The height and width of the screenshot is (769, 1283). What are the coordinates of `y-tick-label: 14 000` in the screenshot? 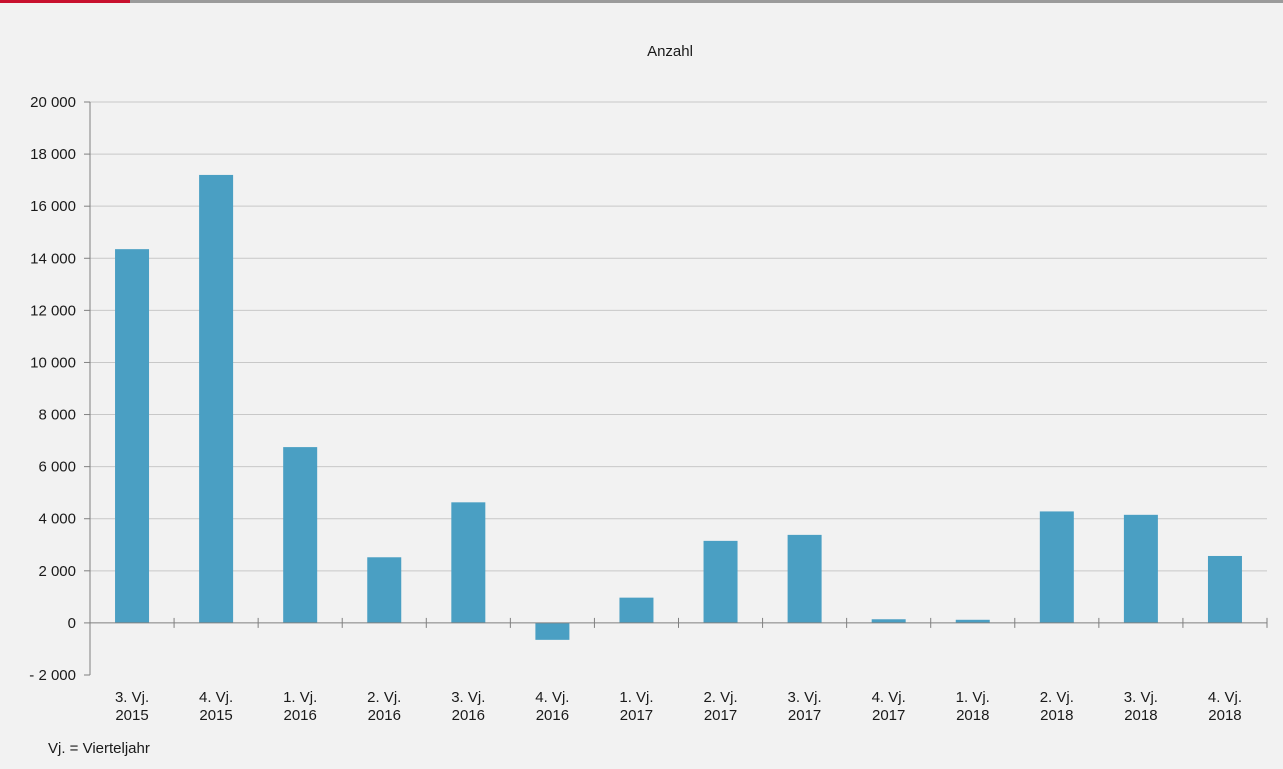 It's located at (53, 258).